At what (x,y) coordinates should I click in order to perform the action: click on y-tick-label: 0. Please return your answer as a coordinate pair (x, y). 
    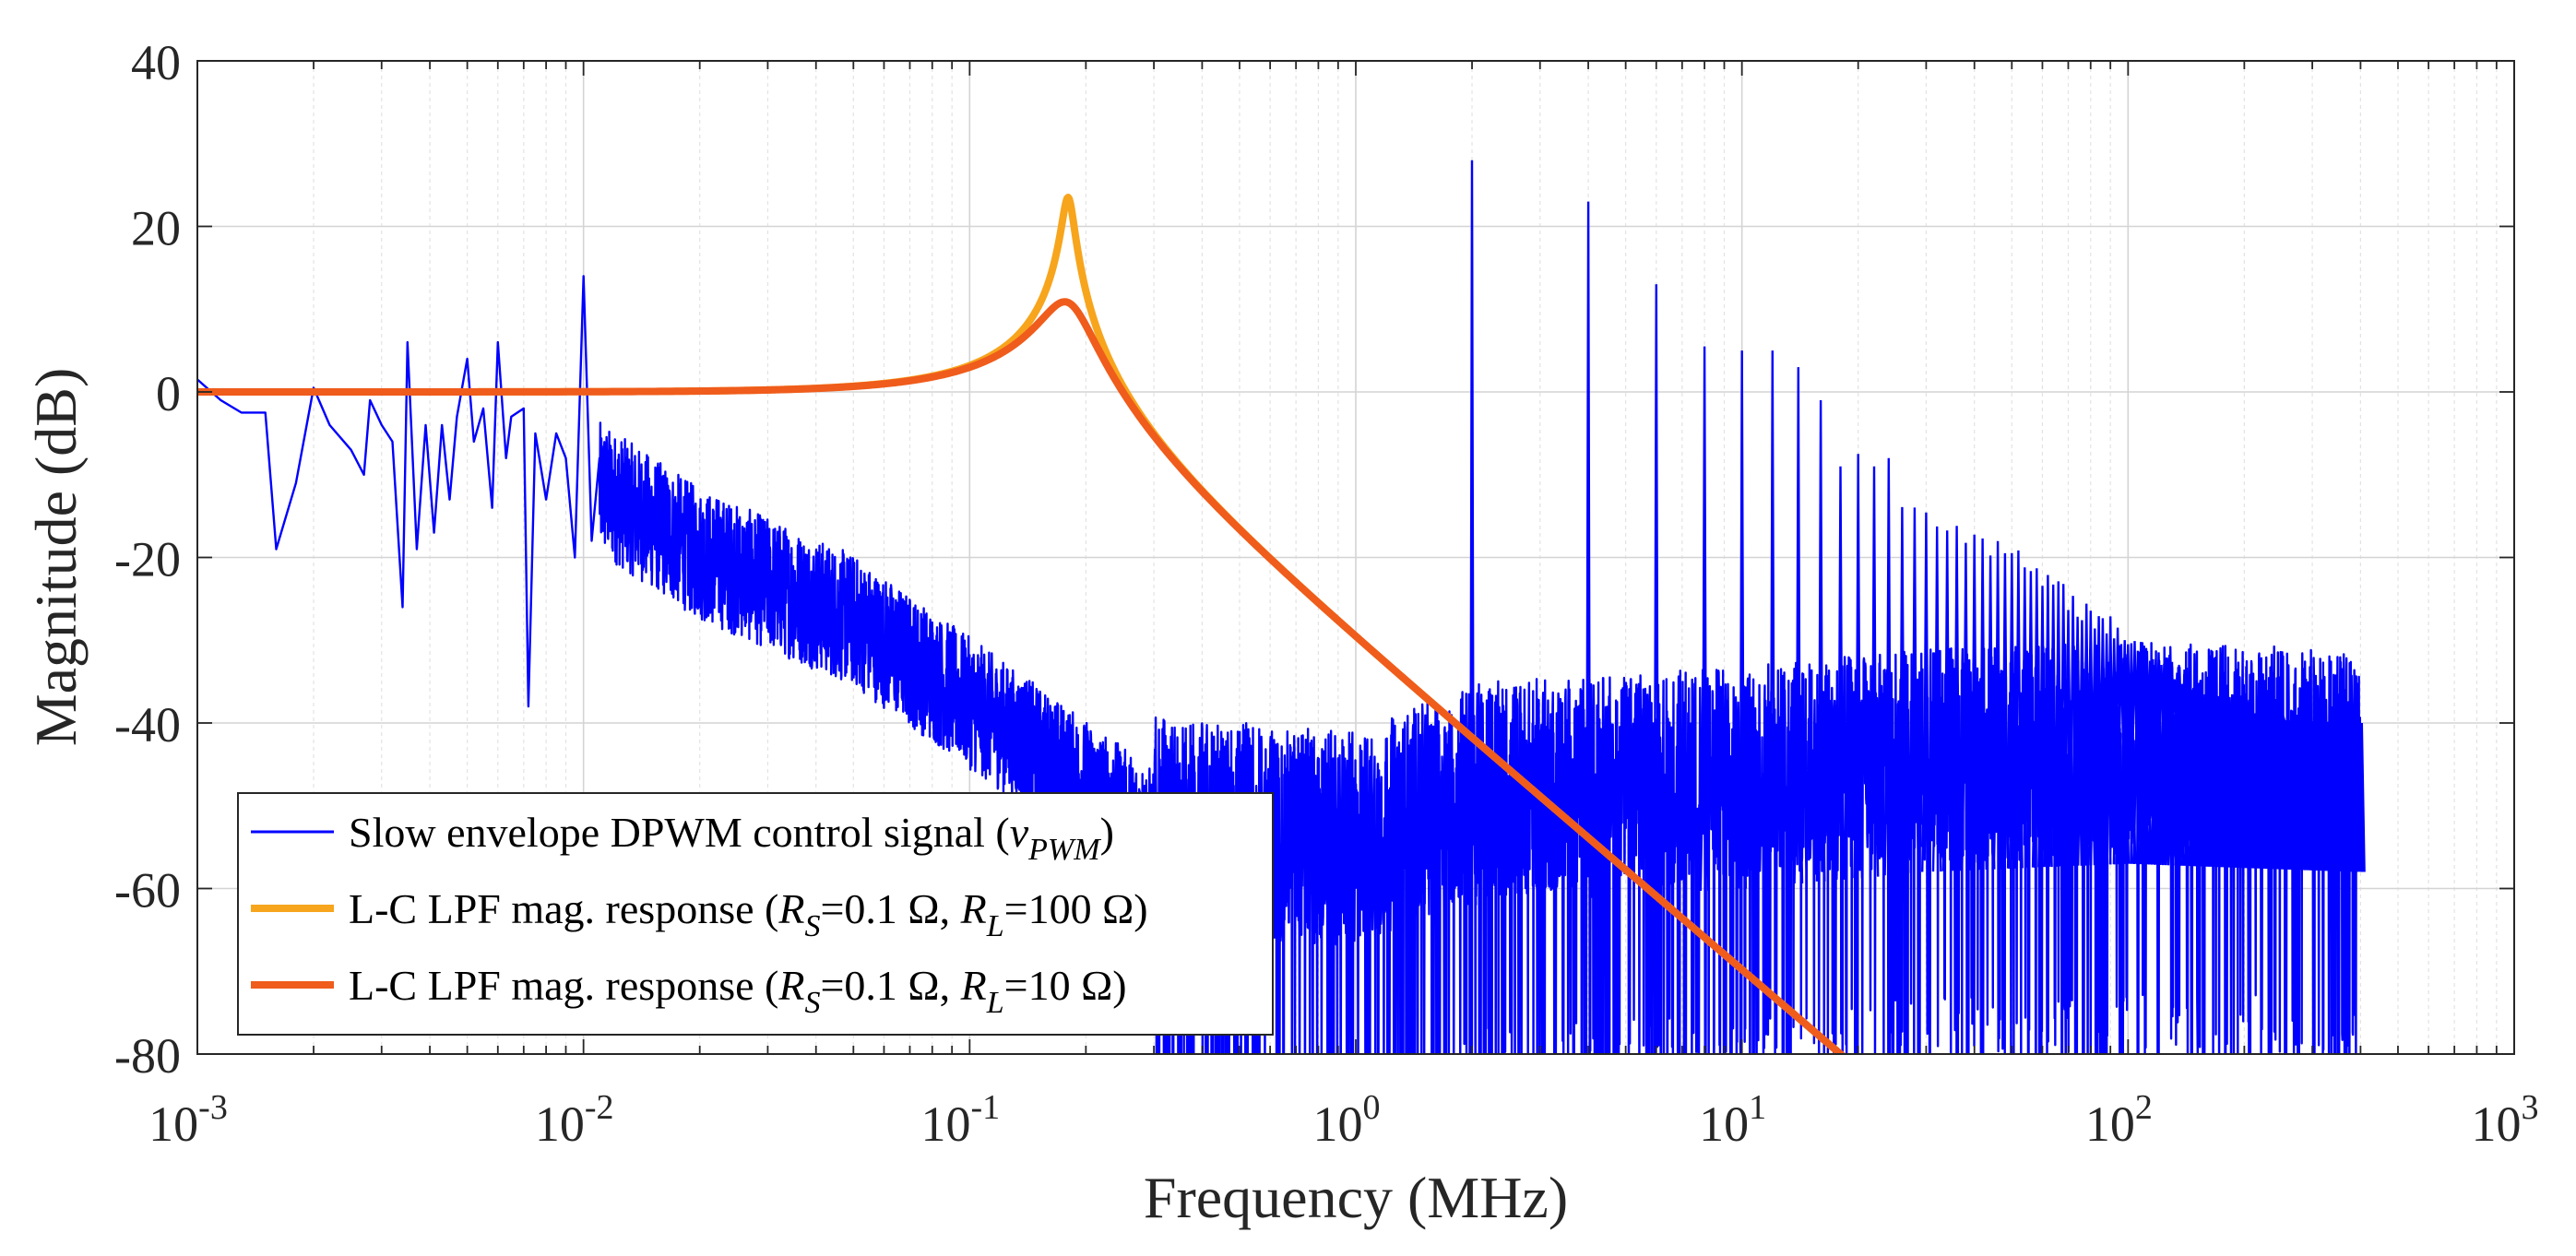
    Looking at the image, I should click on (168, 393).